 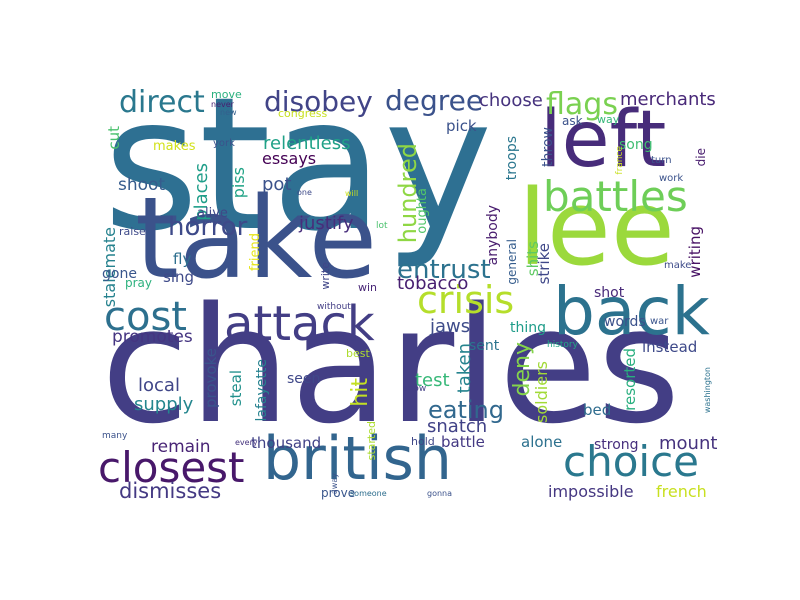 What do you see at coordinates (226, 94) in the screenshot?
I see `word-move: move` at bounding box center [226, 94].